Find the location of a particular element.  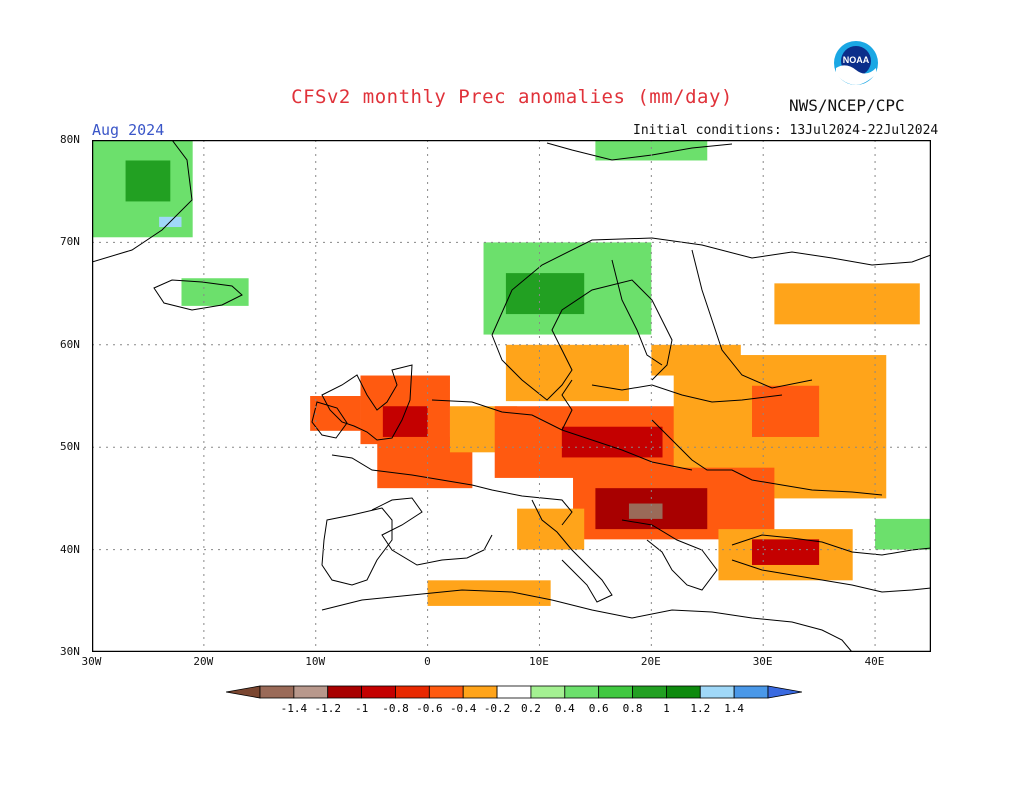

legend-tick-label: -1.4 is located at coordinates (294, 708).